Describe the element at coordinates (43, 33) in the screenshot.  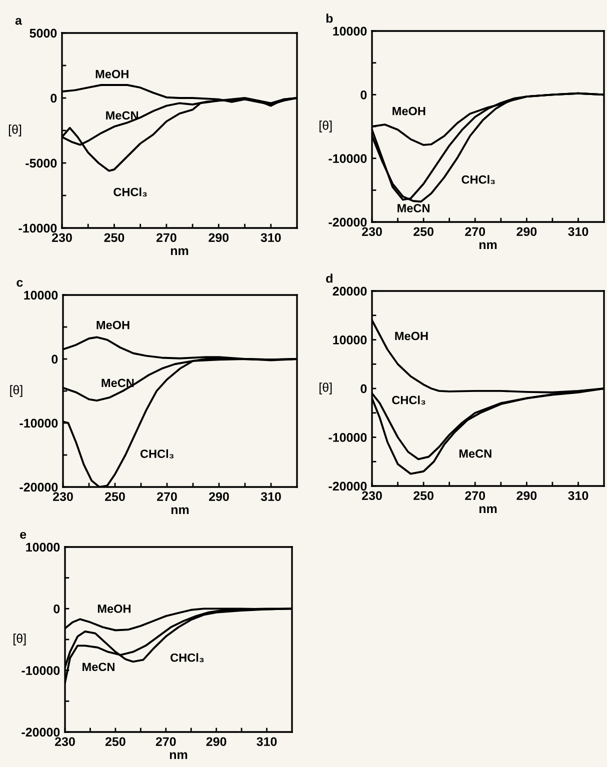
I see `y-tick-label: 5000` at that location.